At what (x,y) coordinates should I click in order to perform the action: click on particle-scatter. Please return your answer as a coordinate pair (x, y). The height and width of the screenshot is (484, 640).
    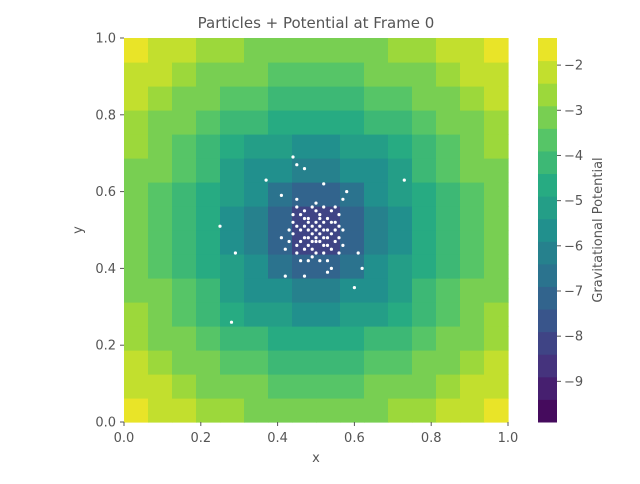
    Looking at the image, I should click on (312, 239).